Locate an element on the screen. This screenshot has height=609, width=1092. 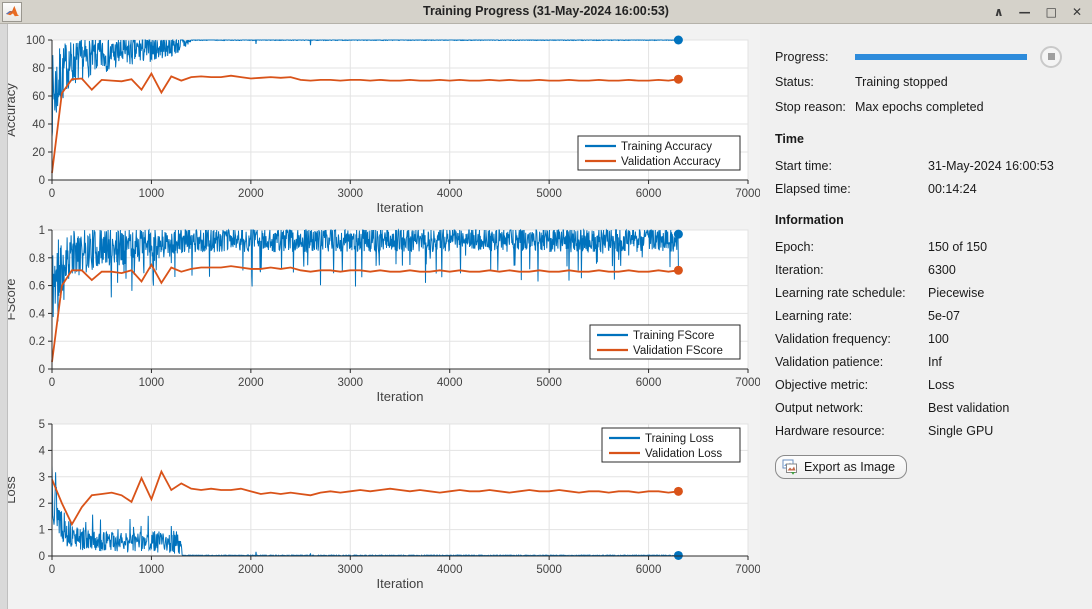
export-button-label: Export as Image is located at coordinates (850, 467).